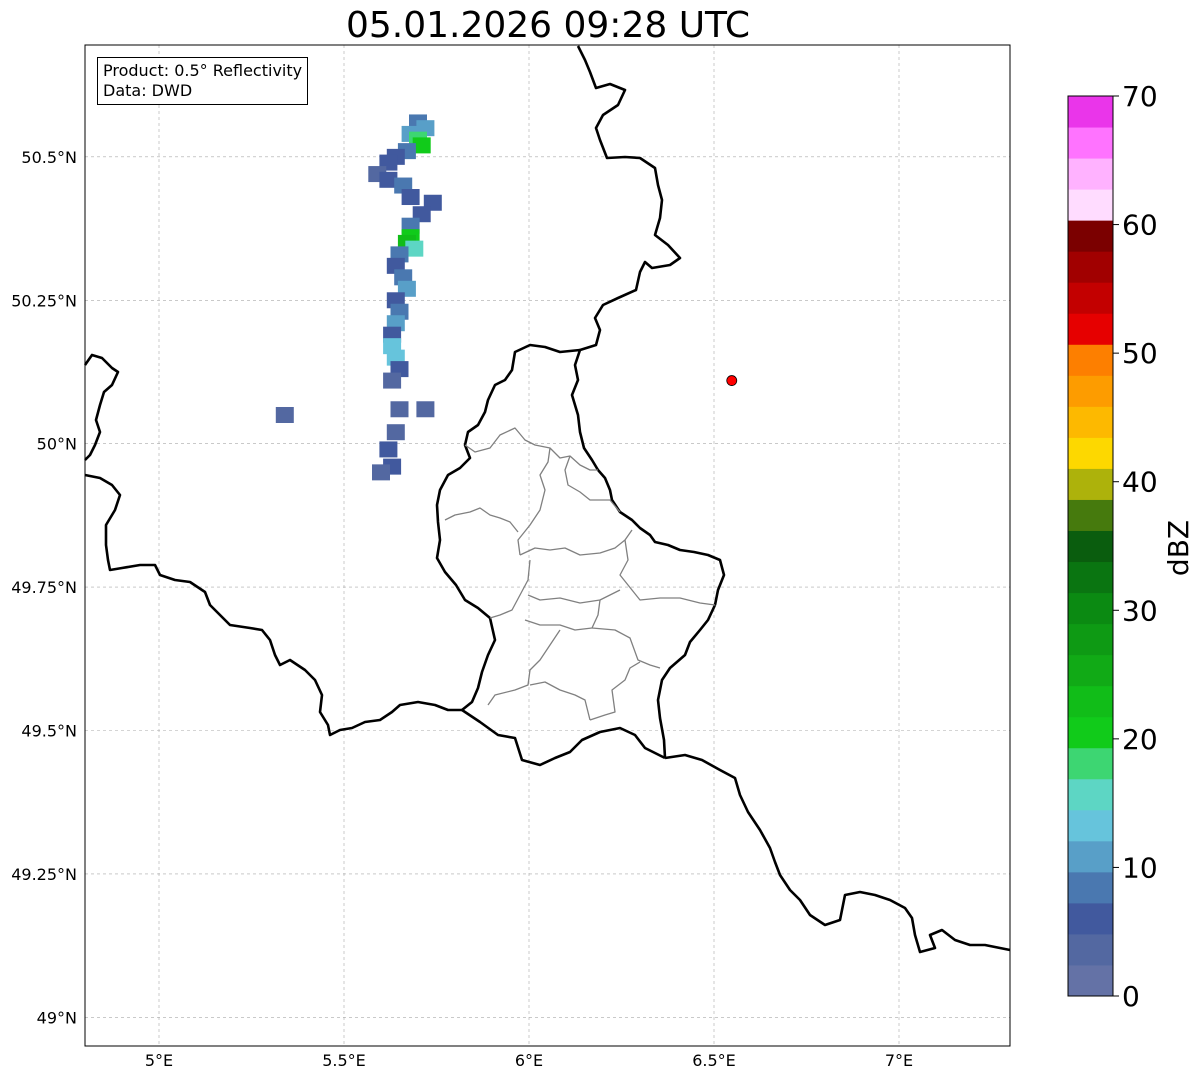 The height and width of the screenshot is (1081, 1202). Describe the element at coordinates (49, 730) in the screenshot. I see `lat-tick-label: 49.5°N` at that location.